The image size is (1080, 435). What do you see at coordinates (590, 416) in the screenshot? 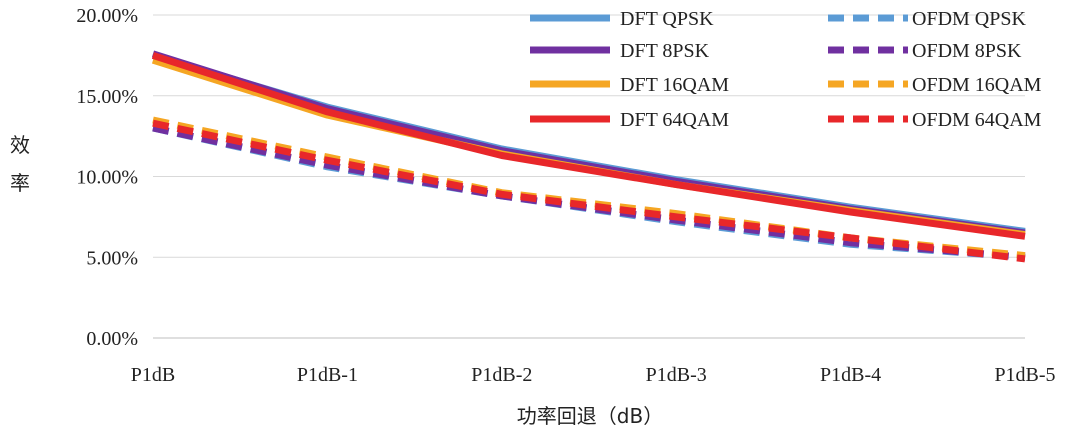
I see `x-axis-title: 功率回退（dB）` at bounding box center [590, 416].